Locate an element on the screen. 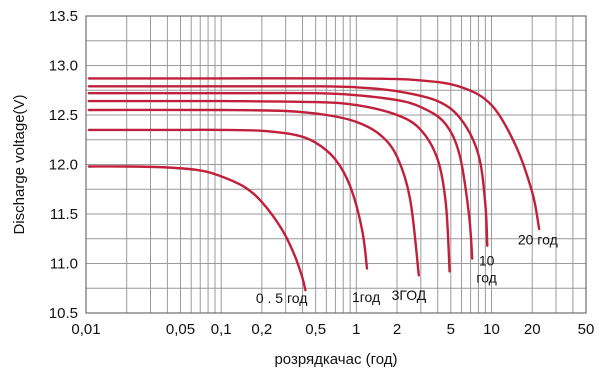 The image size is (611, 376). curve-label: 1год is located at coordinates (366, 297).